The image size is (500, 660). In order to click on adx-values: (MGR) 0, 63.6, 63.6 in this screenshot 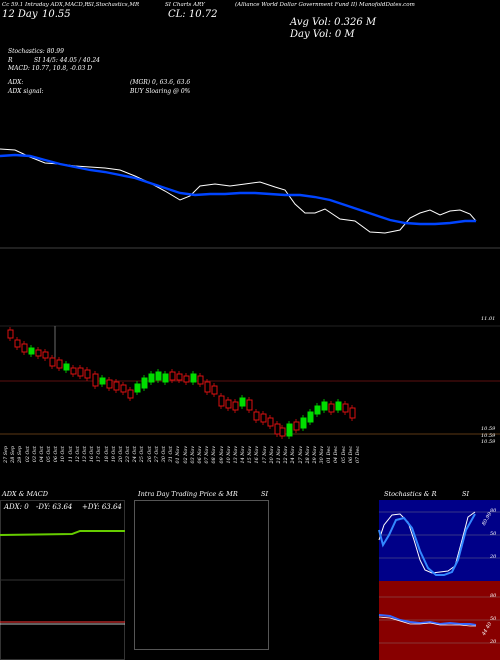, I will do `click(160, 82)`.